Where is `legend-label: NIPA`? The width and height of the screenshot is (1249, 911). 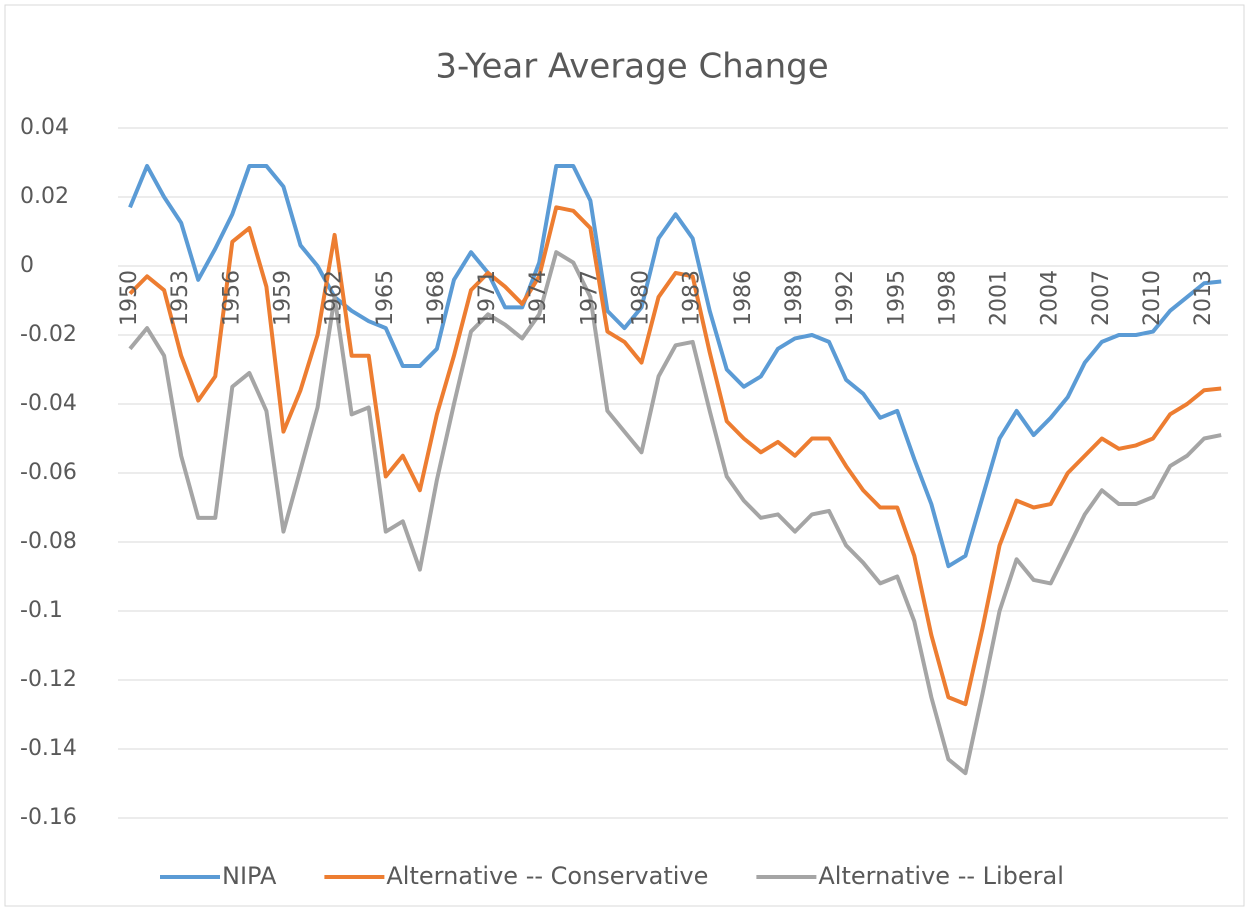
legend-label: NIPA is located at coordinates (249, 876).